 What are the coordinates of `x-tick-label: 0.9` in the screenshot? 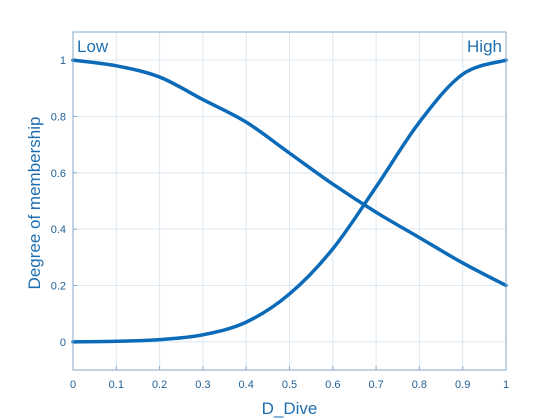 It's located at (462, 385).